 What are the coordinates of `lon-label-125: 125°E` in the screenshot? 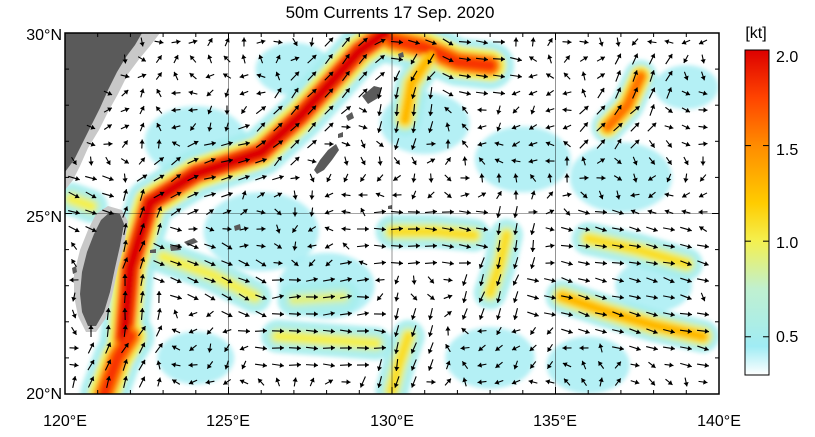 It's located at (228, 421).